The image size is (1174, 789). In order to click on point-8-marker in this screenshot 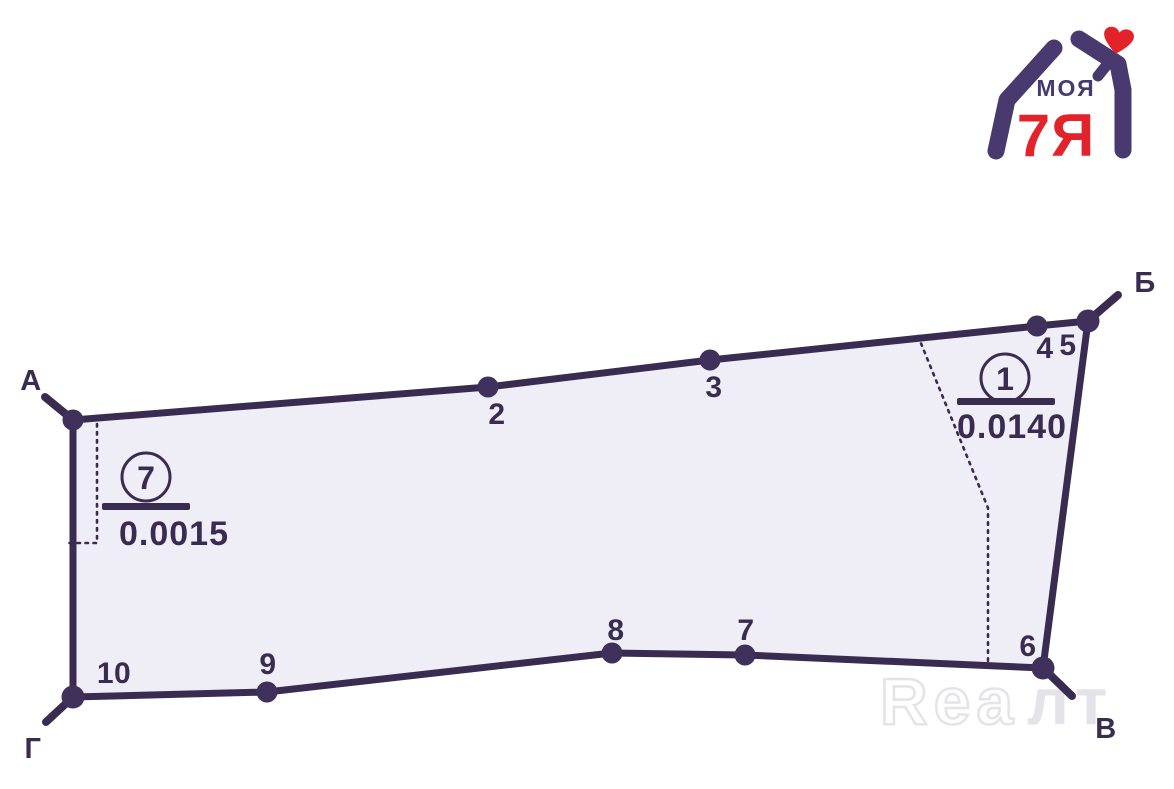, I will do `click(612, 653)`.